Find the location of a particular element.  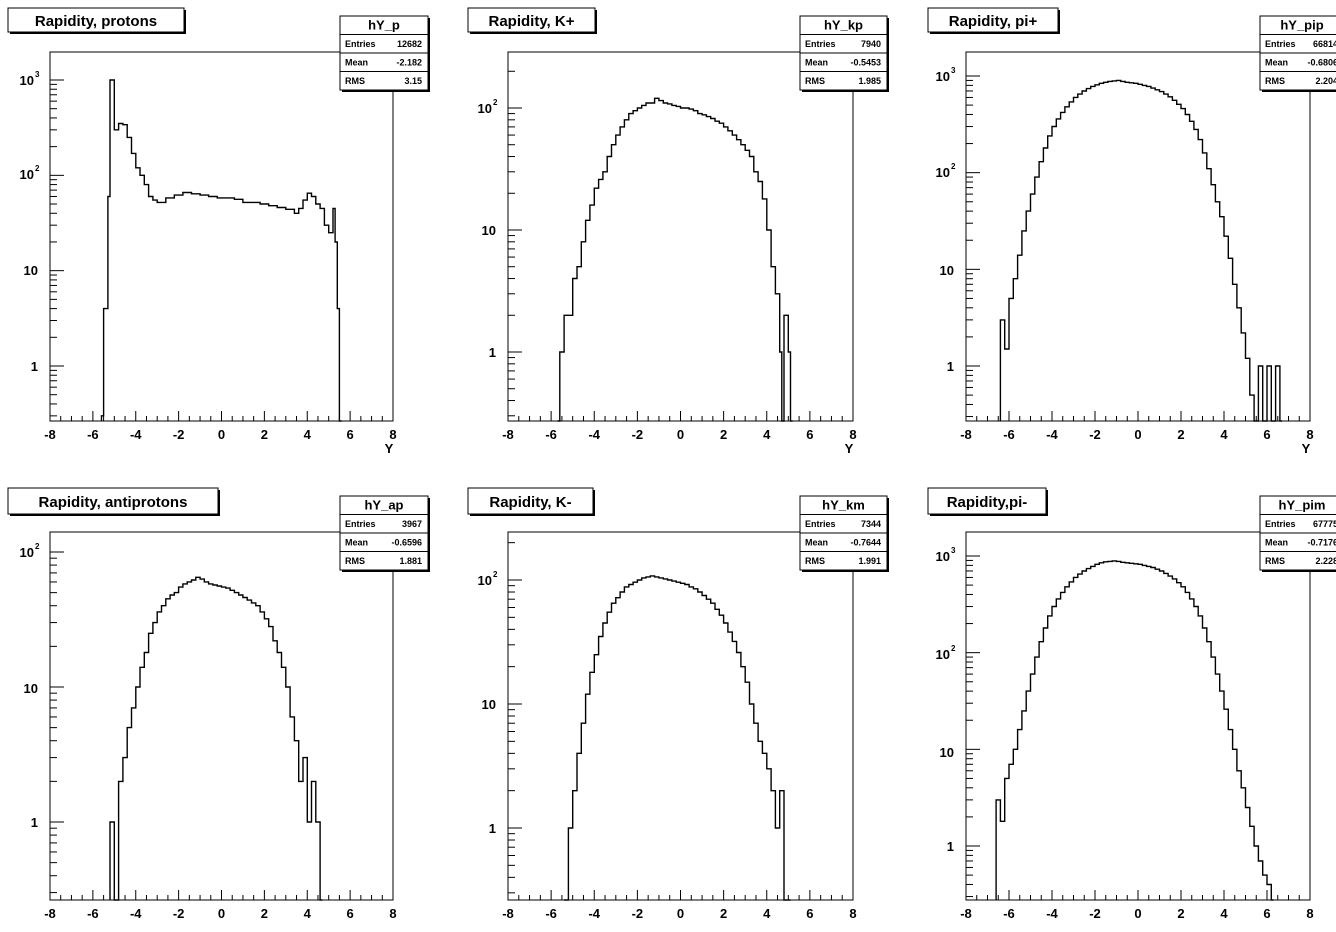

stats-entries-value: 7344 is located at coordinates (871, 524).